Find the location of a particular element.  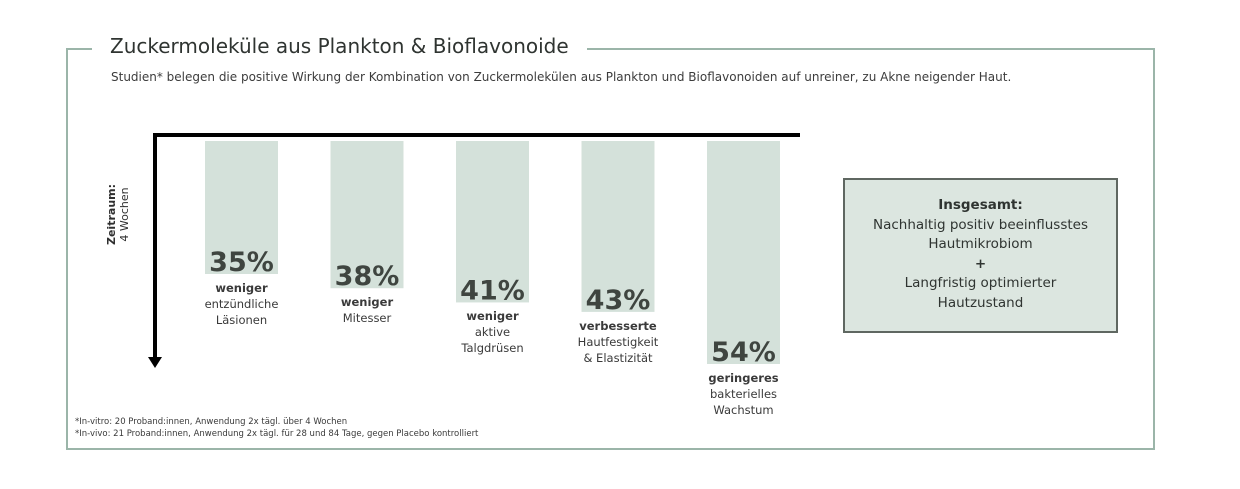

bar-label-4: verbesserte Hautfestigkeit & Elastizität is located at coordinates (618, 342).